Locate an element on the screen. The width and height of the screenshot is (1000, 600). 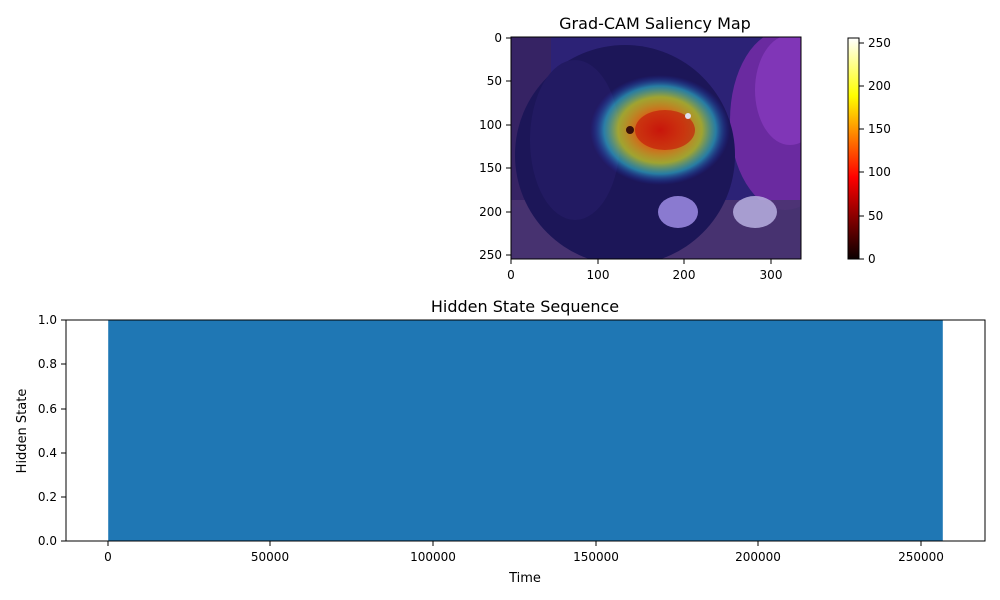
gradcam-y-tick: 50 is located at coordinates (494, 81).